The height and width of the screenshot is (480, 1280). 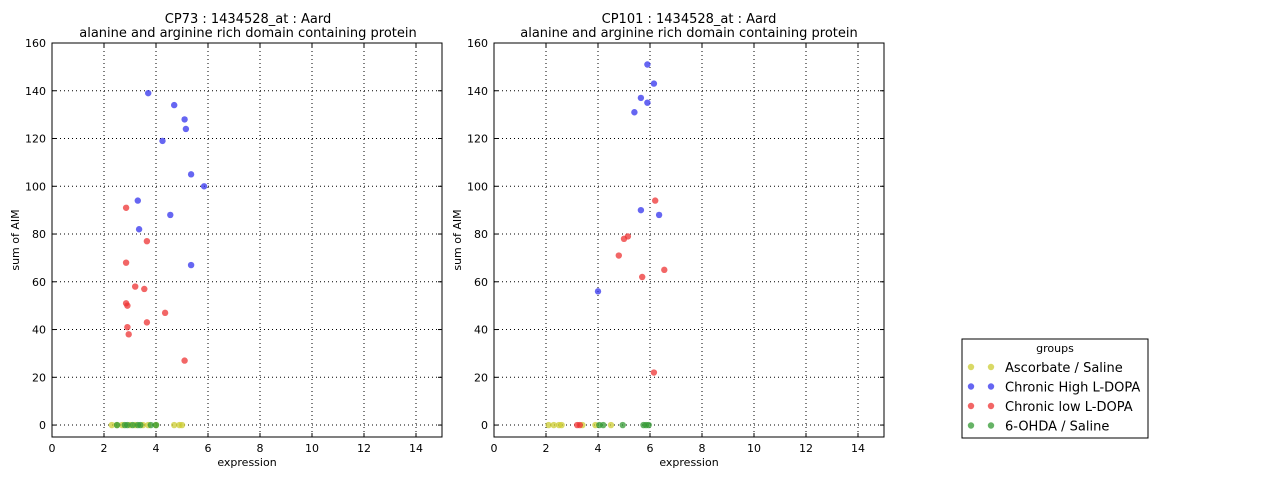 I want to click on legend-entry: Chronic High L-DOPA, so click(x=1053, y=388).